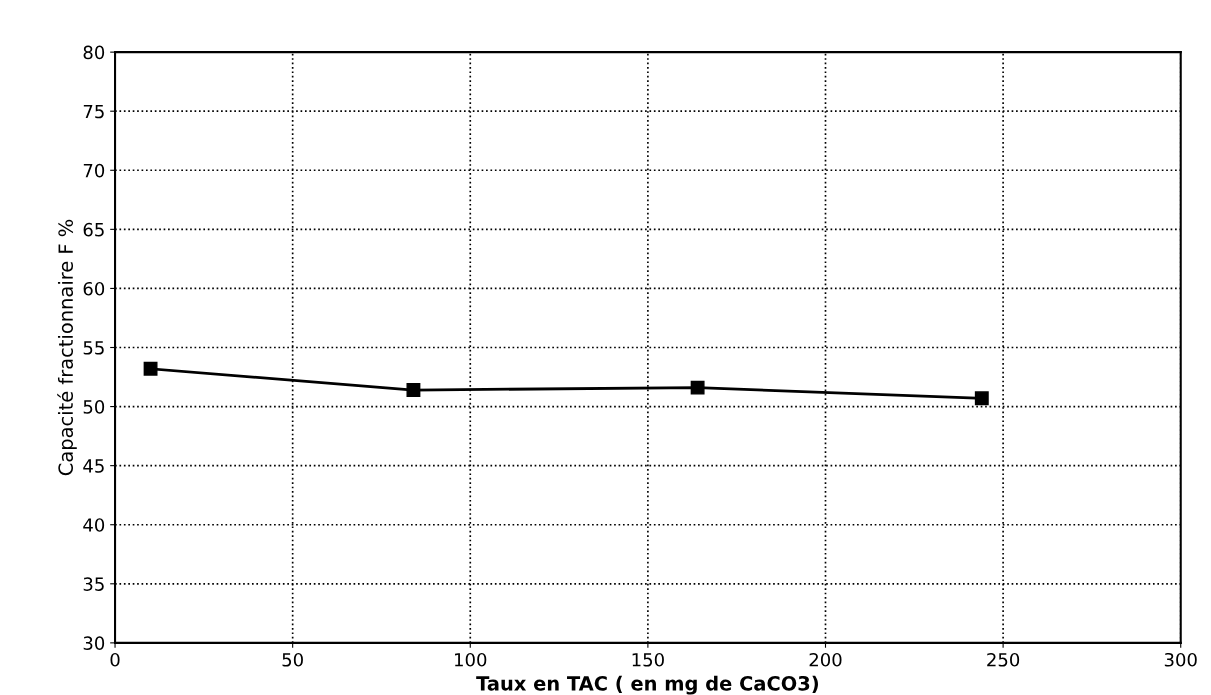  What do you see at coordinates (647, 685) in the screenshot?
I see `x-axis-title: Taux en TAC ( en mg de CaCO3)` at bounding box center [647, 685].